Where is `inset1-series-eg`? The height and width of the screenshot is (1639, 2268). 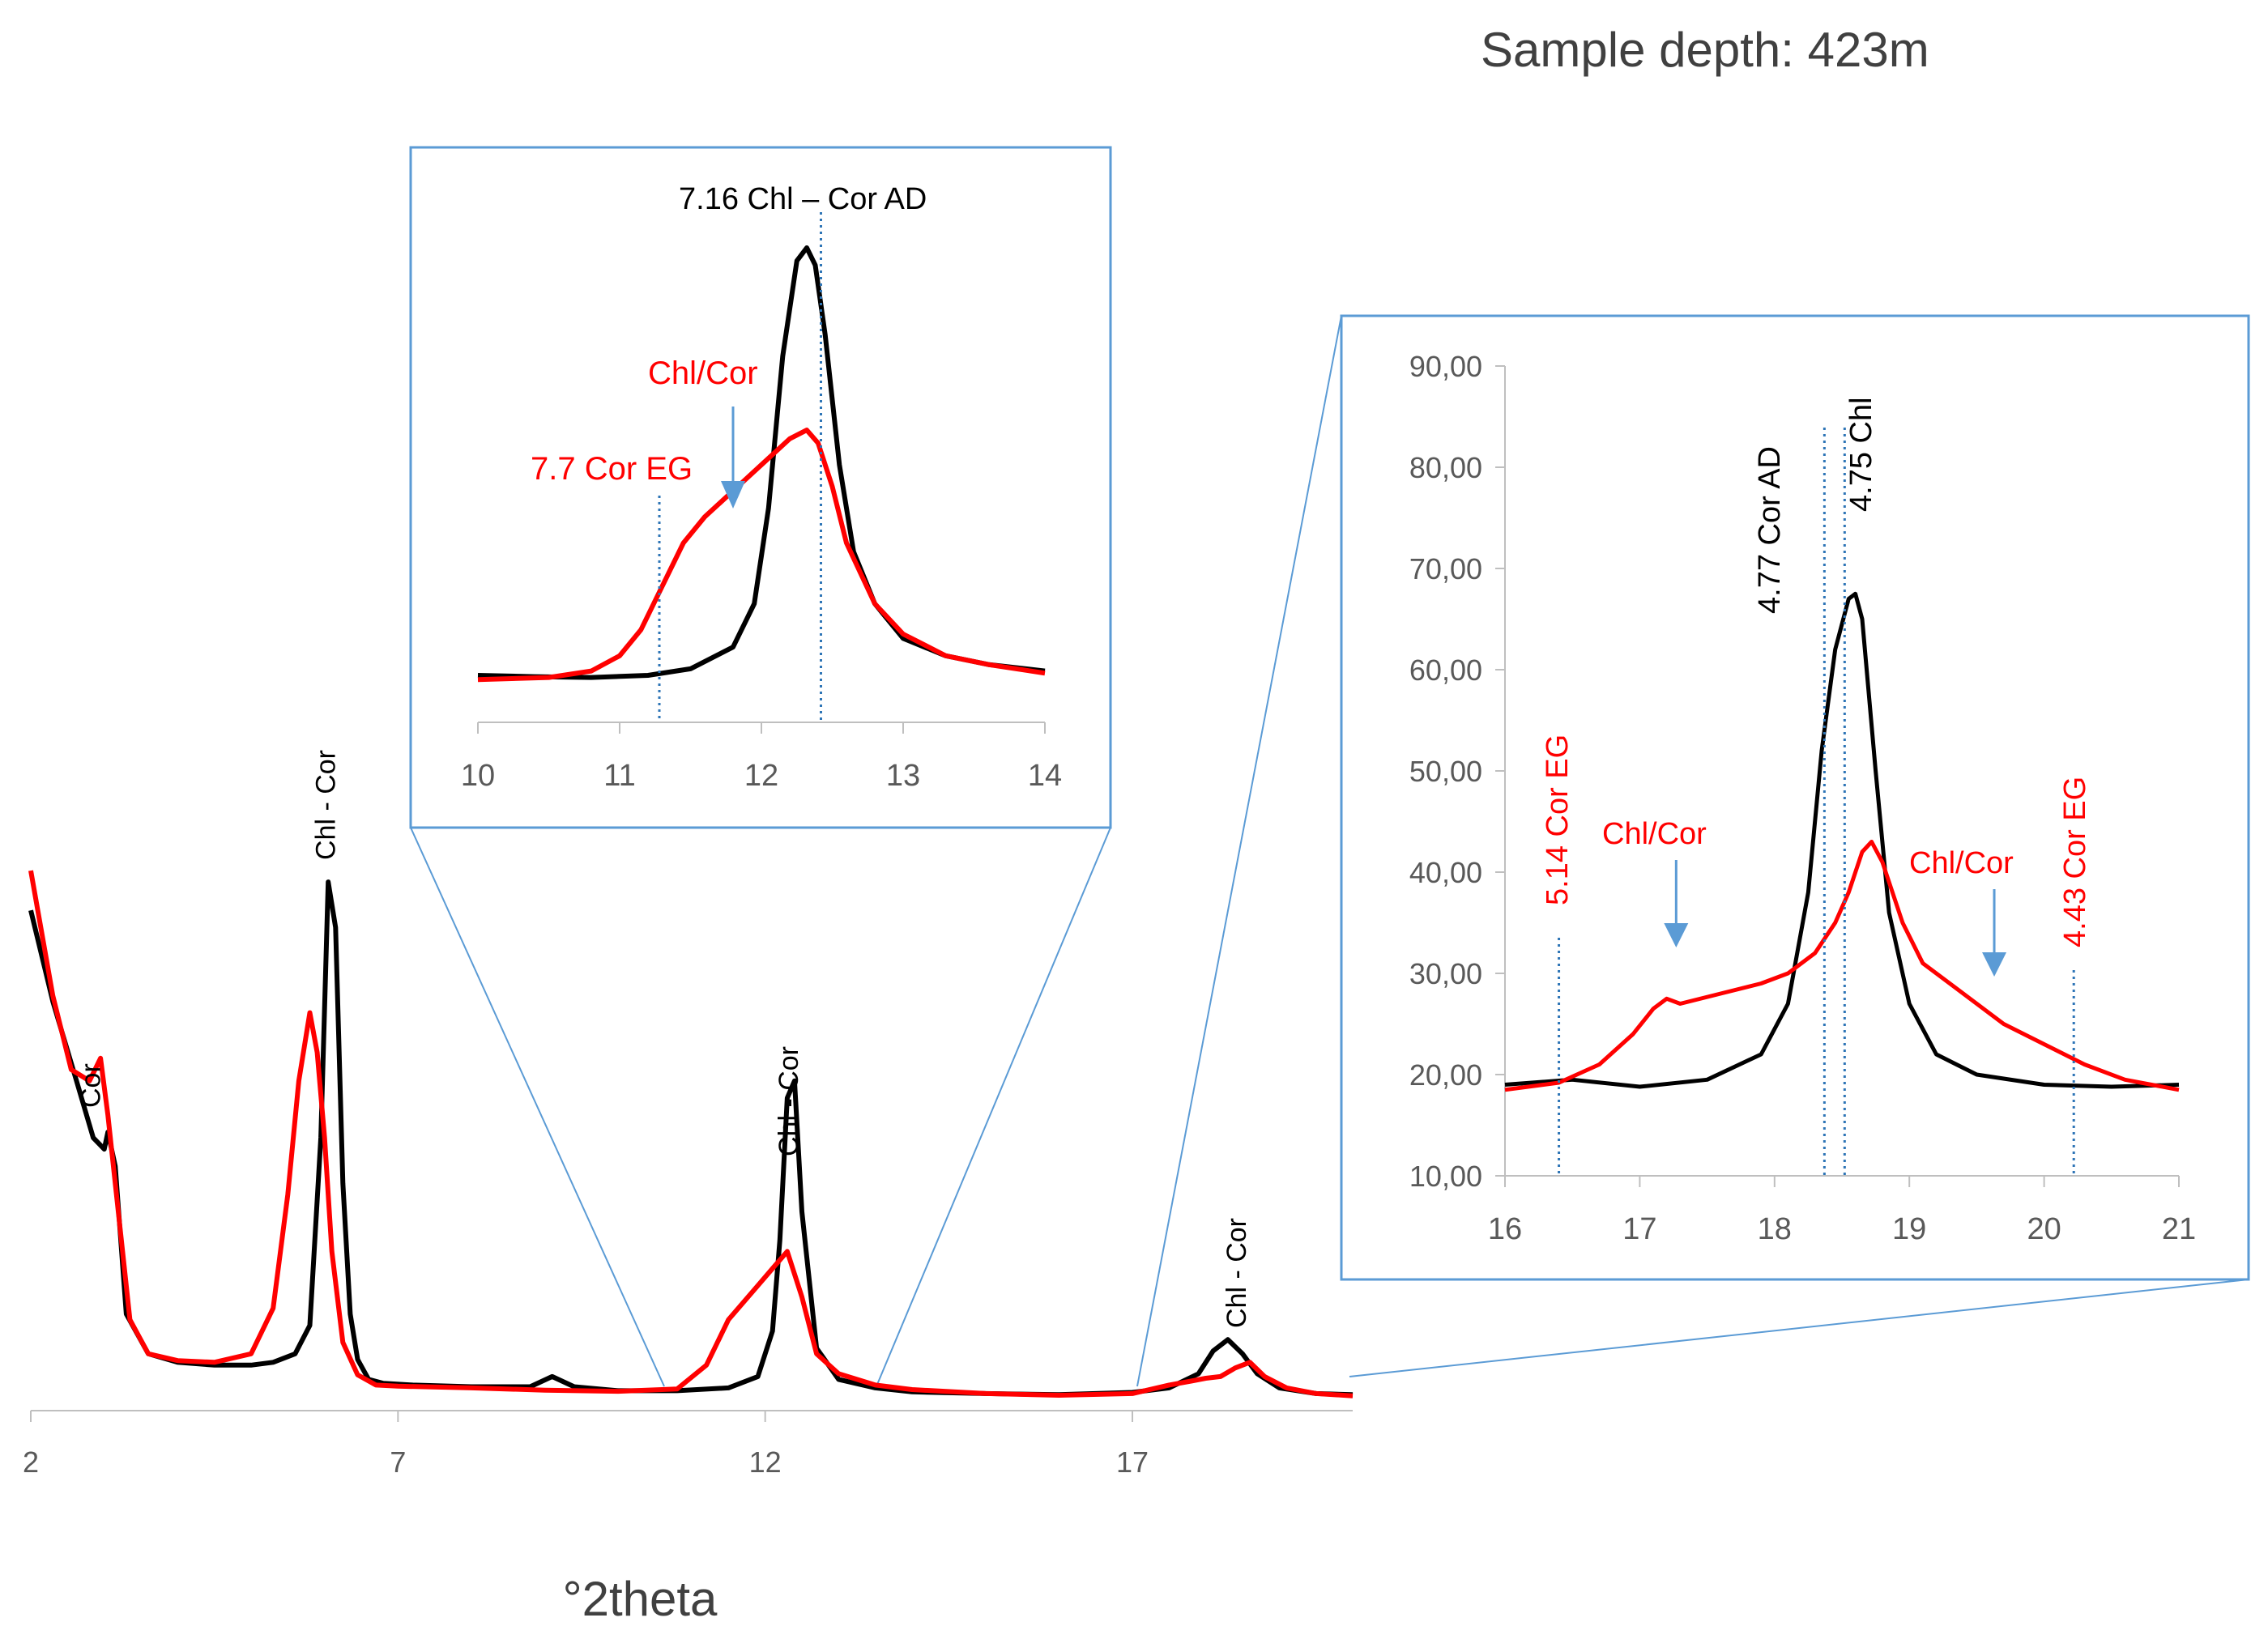
inset1-series-eg is located at coordinates (761, 555).